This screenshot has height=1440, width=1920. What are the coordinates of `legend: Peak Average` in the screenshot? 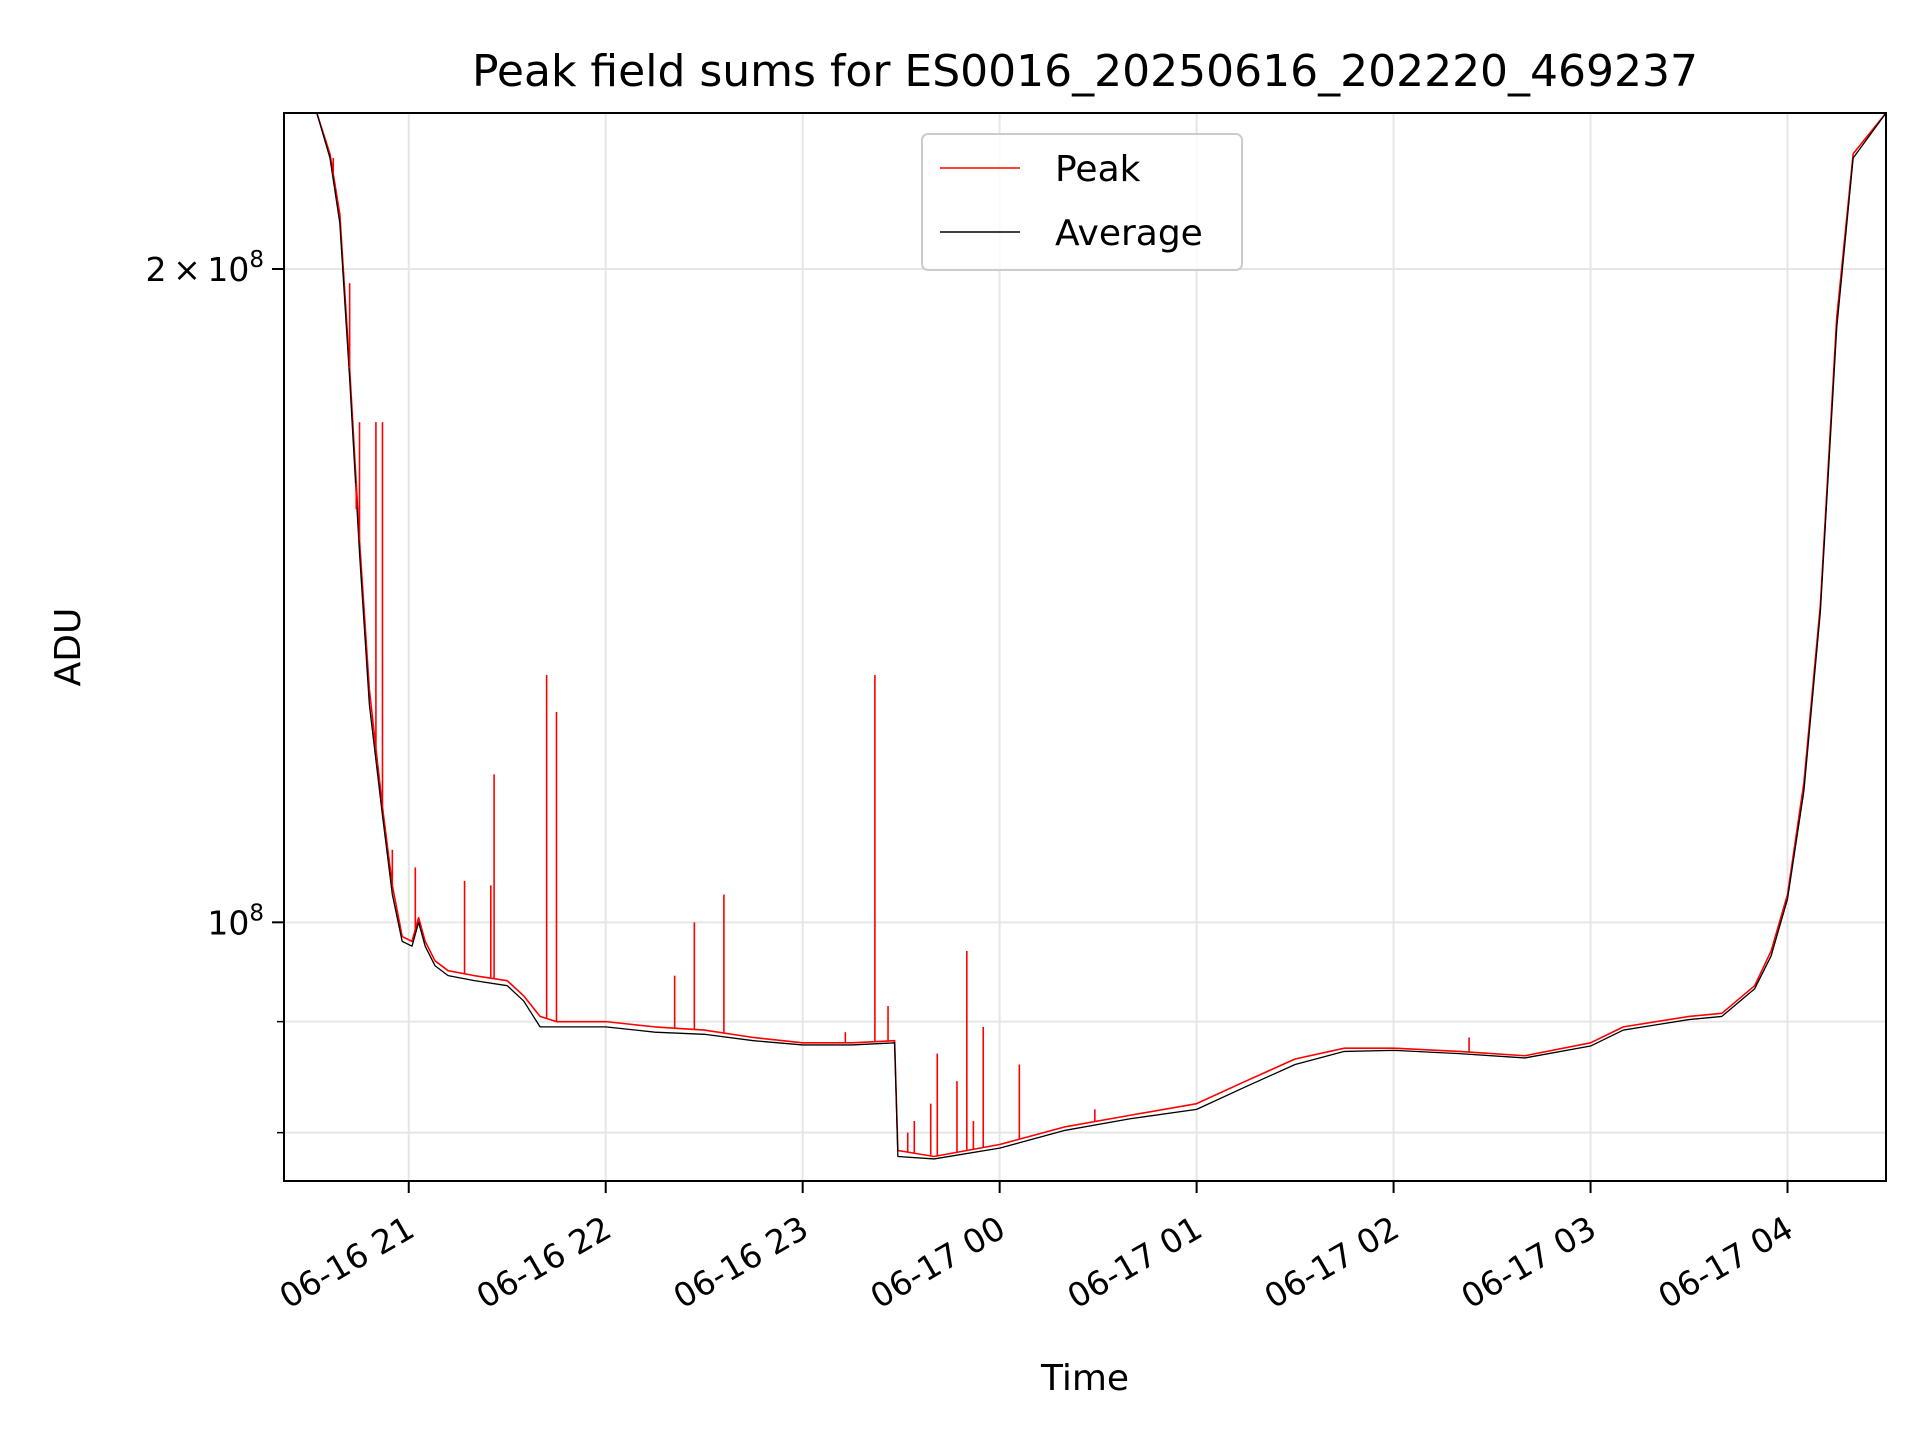 It's located at (1082, 202).